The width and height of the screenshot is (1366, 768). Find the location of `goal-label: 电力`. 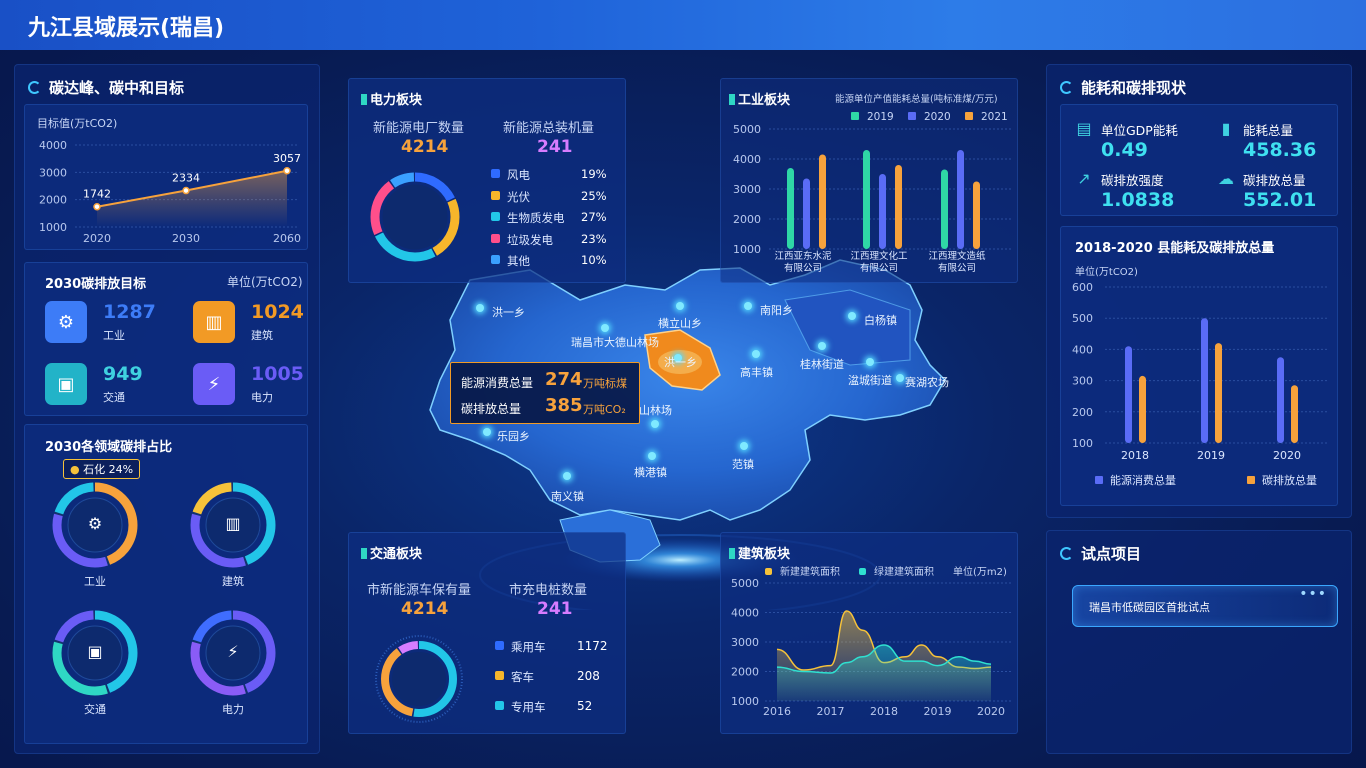

goal-label: 电力 is located at coordinates (262, 397).